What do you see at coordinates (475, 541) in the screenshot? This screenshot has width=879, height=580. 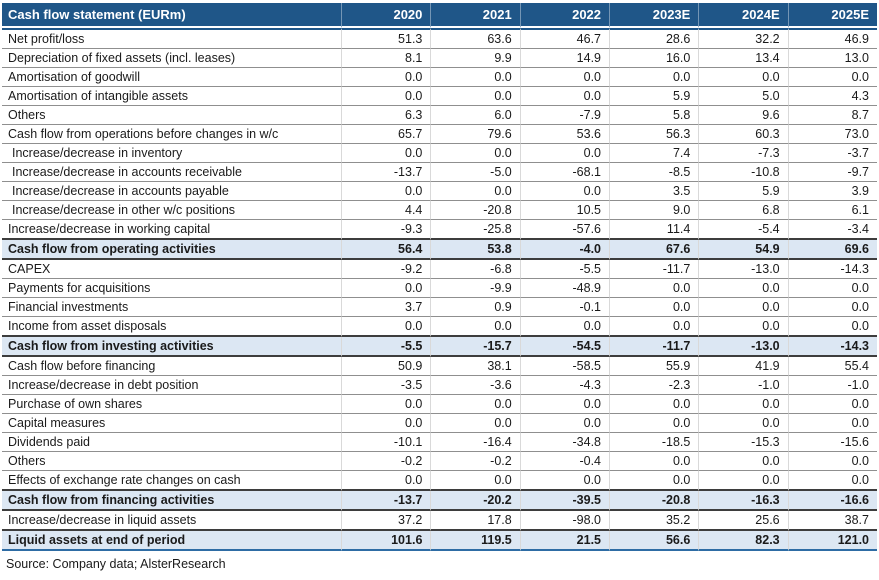 I see `cell-value: 119.5` at bounding box center [475, 541].